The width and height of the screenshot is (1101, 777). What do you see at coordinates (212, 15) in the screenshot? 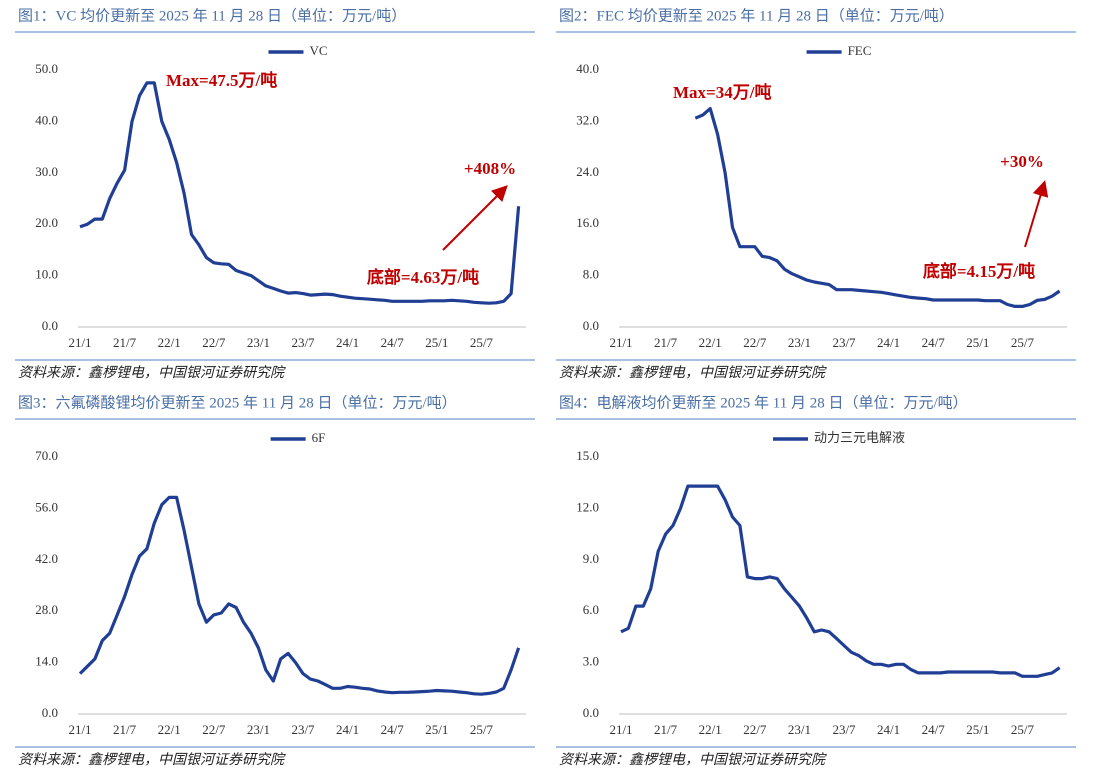
I see `chart-title: 图1：VC 均价更新至 2025 年 11 月 28 日（单位：万元/吨）` at bounding box center [212, 15].